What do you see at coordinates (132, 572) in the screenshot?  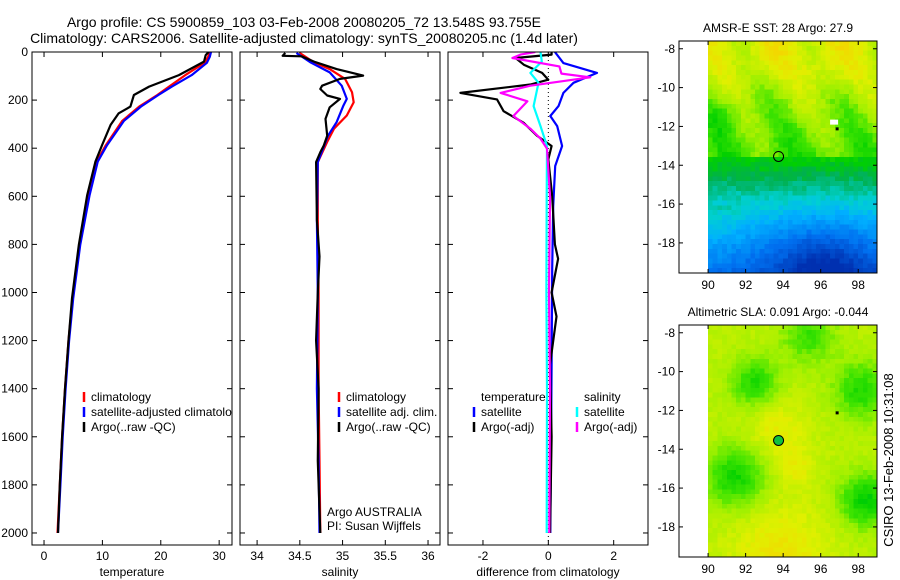 I see `xaxis-label: temperature` at bounding box center [132, 572].